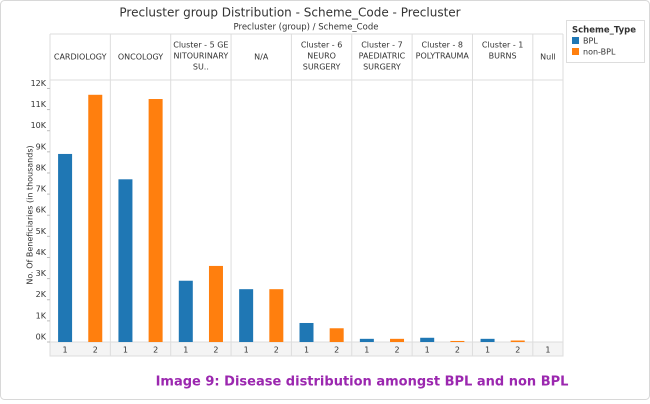 This screenshot has width=650, height=404. Describe the element at coordinates (39, 104) in the screenshot. I see `y-tick-label: 11K` at that location.